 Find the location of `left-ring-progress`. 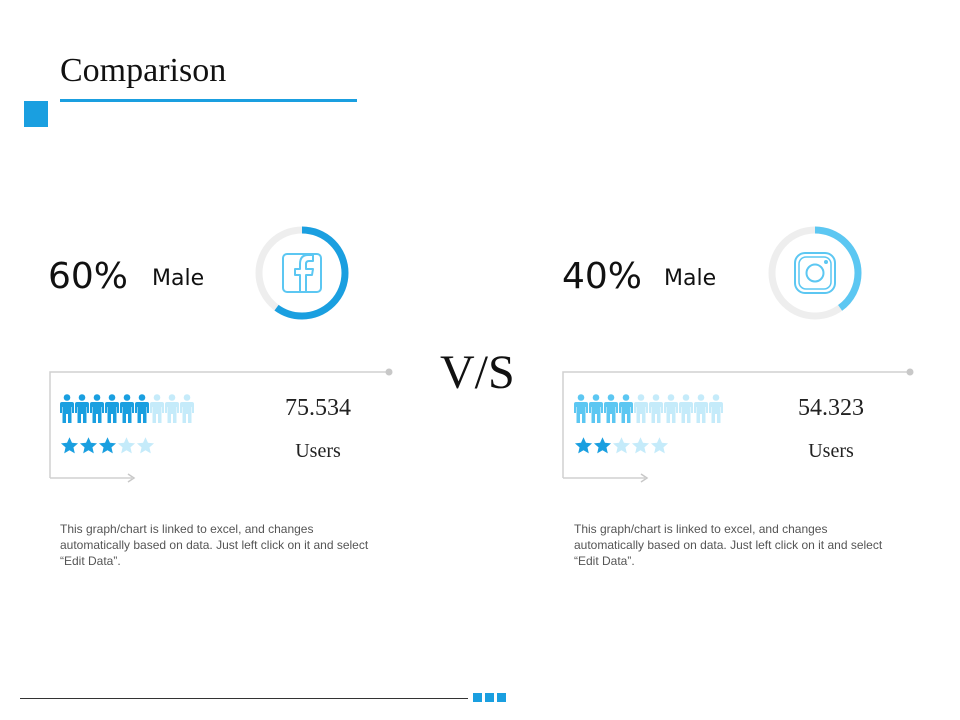

left-ring-progress is located at coordinates (302, 273).